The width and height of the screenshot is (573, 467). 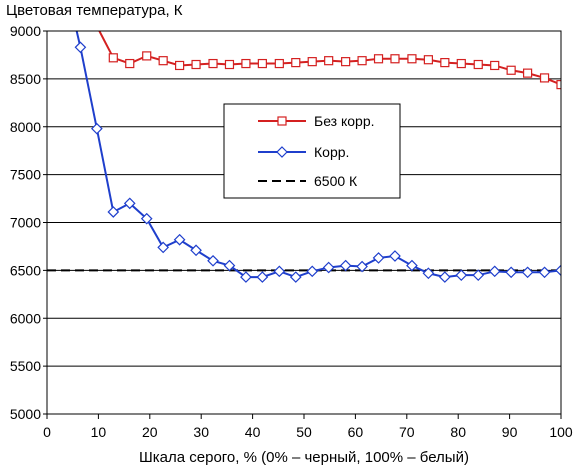 What do you see at coordinates (25, 175) in the screenshot?
I see `y-tick-label: 7500` at bounding box center [25, 175].